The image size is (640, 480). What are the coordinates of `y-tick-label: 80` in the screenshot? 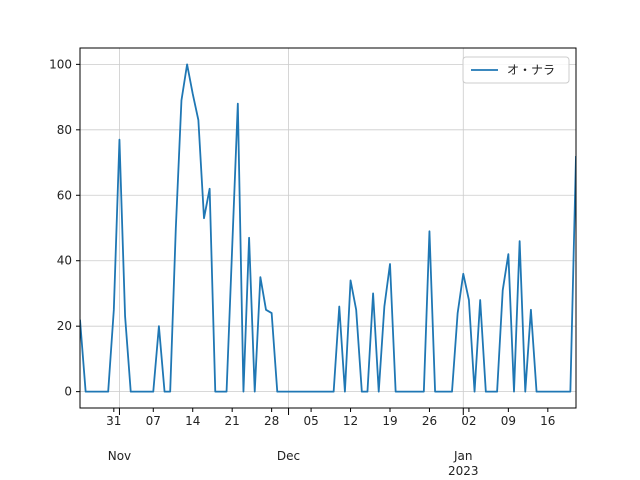 It's located at (64, 130).